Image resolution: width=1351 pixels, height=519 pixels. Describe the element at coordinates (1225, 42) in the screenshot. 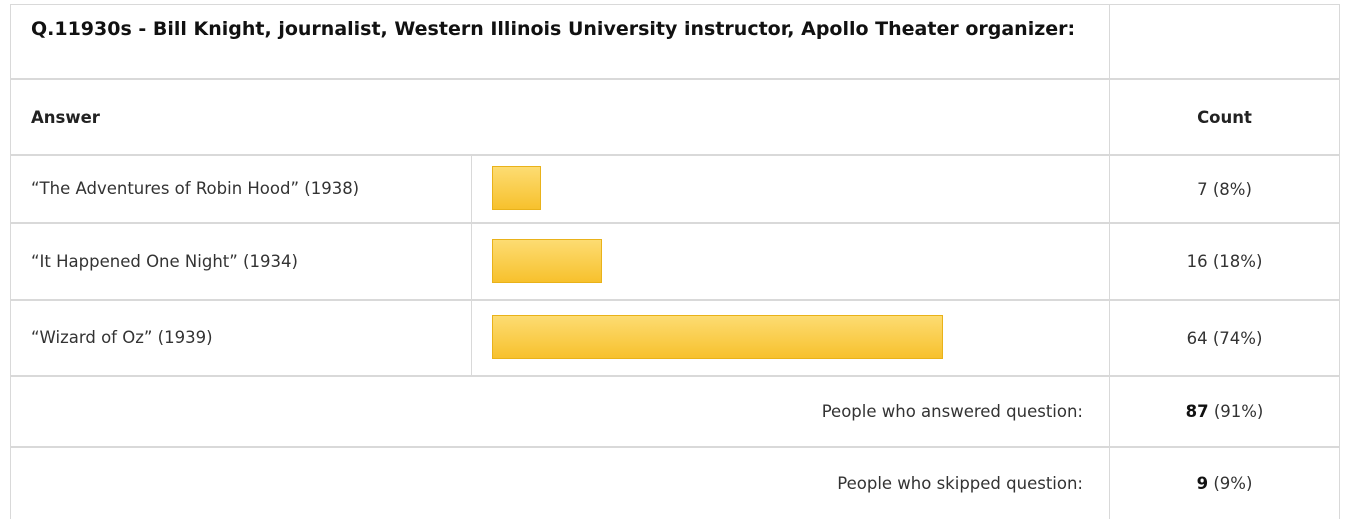

I see `question-title-empty-cell` at that location.